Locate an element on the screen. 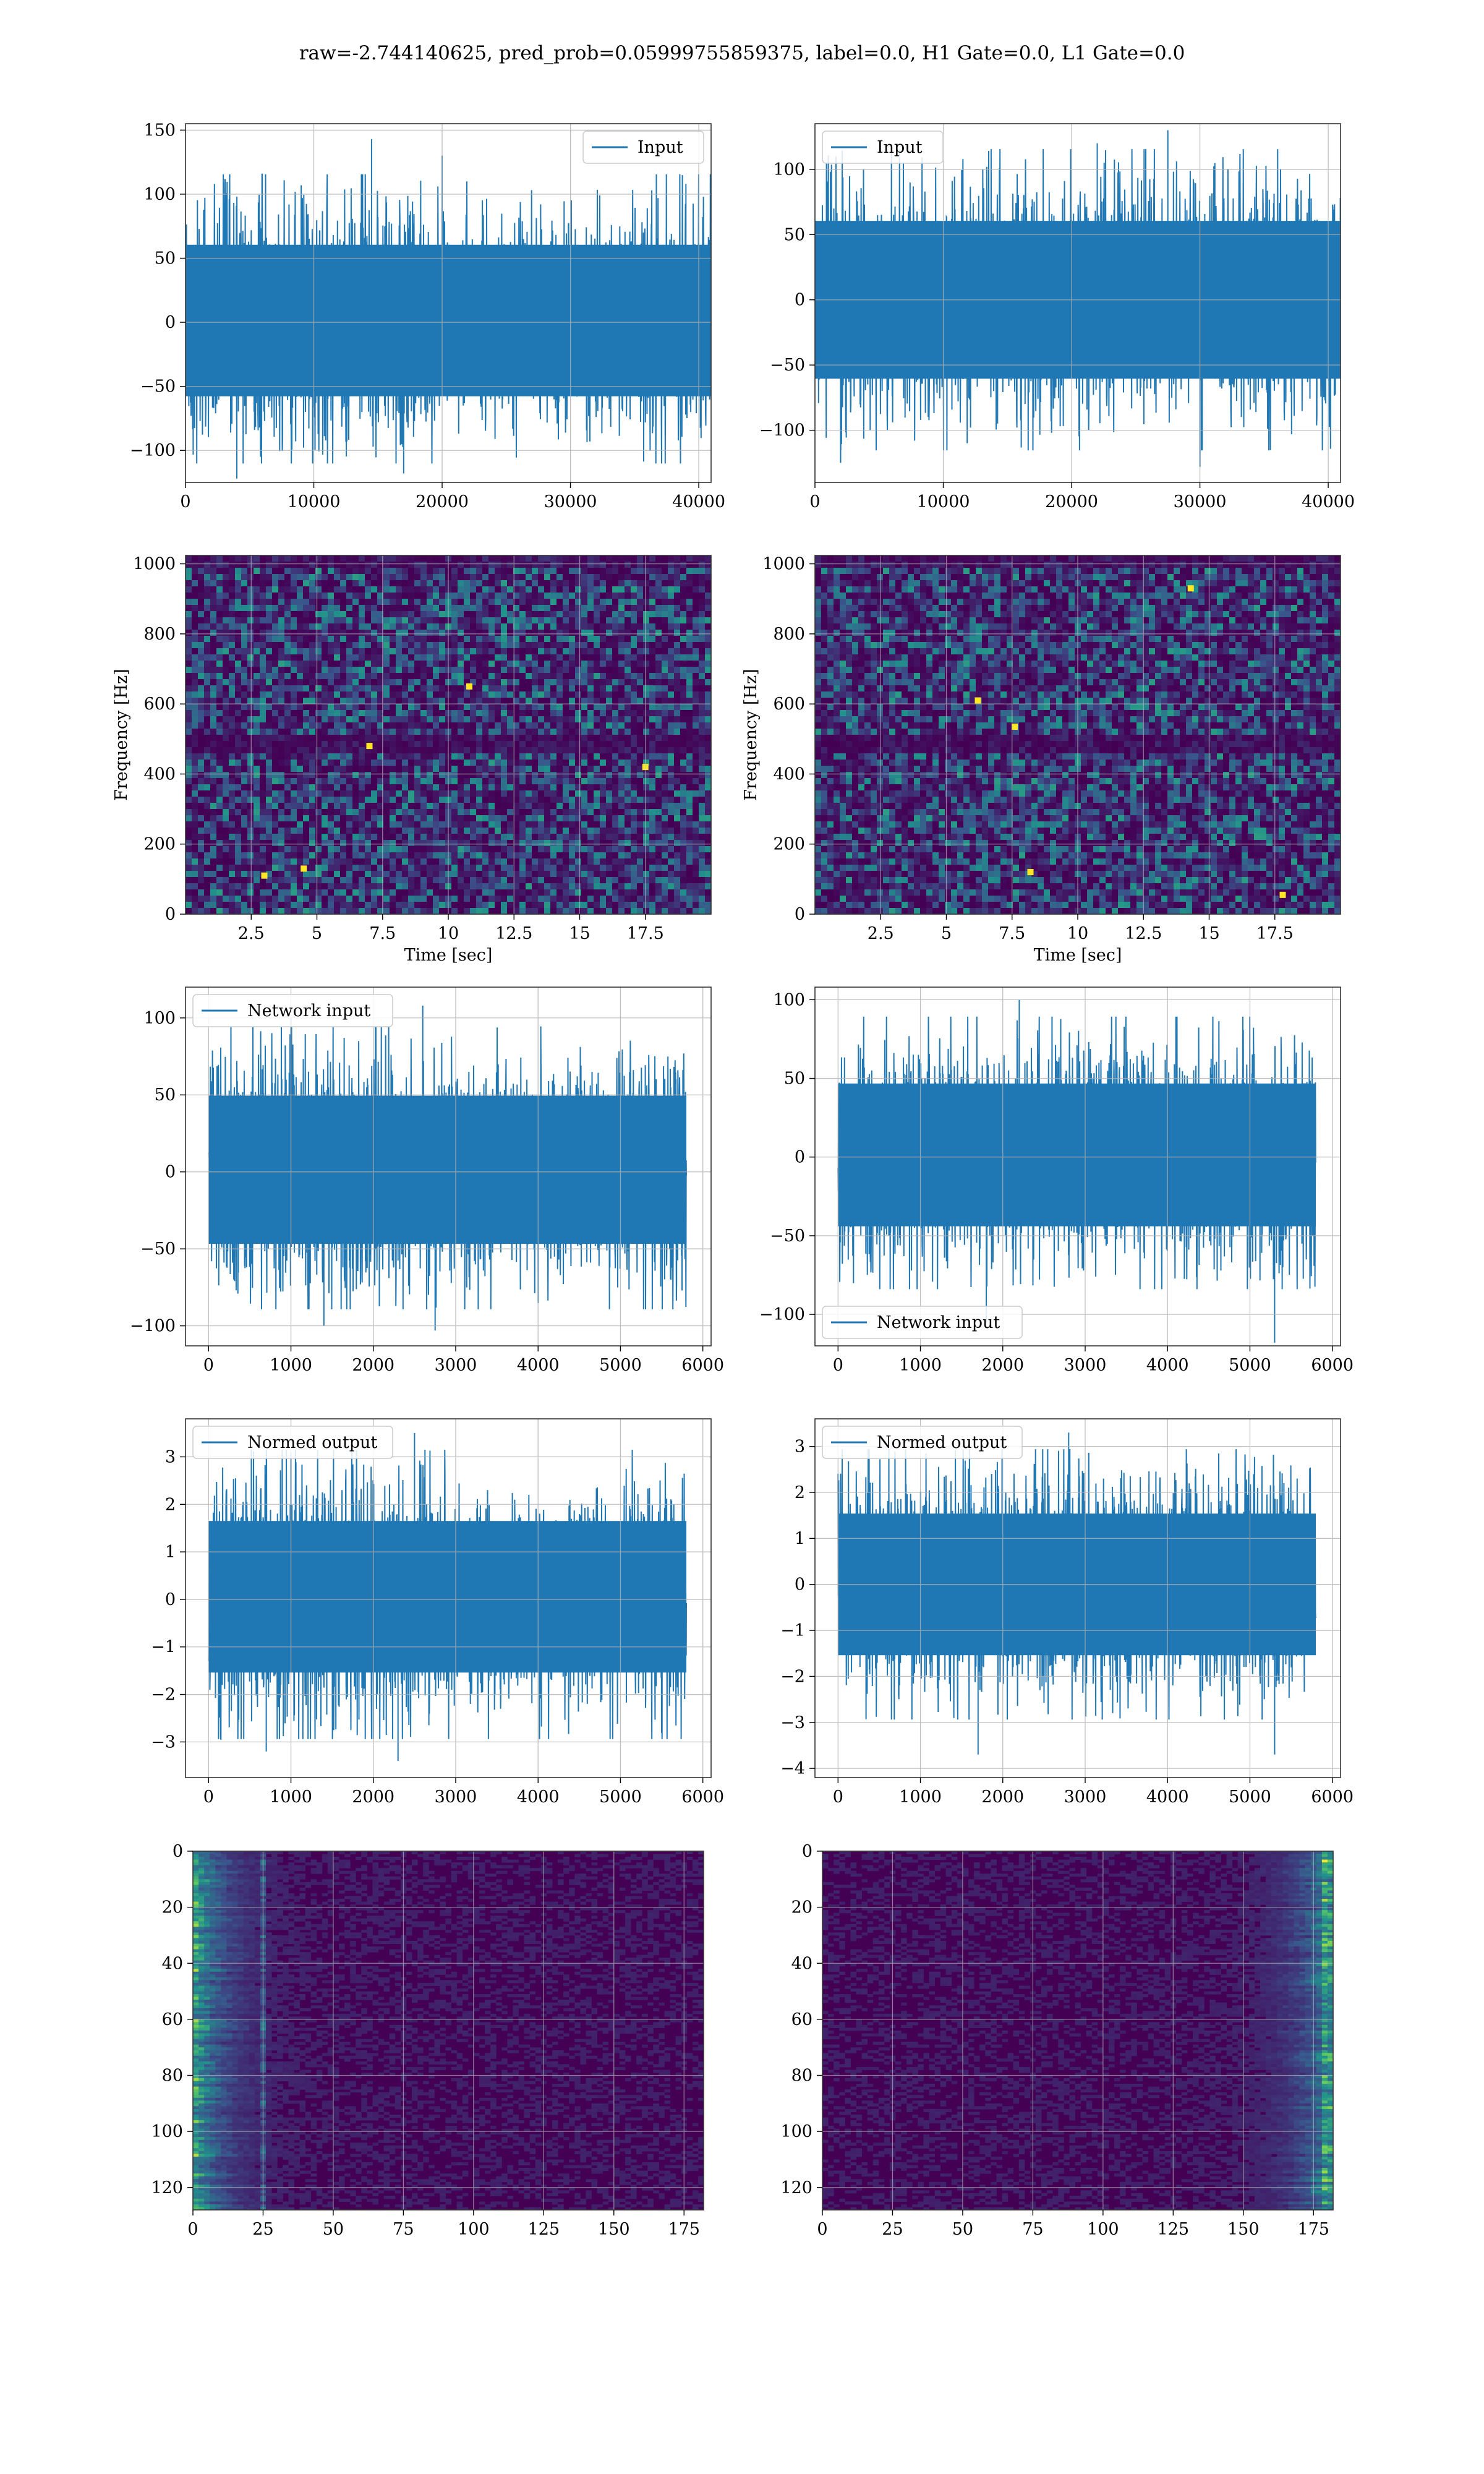 Image resolution: width=1484 pixels, height=2474 pixels. feature-map-h1-frame is located at coordinates (448, 2031).